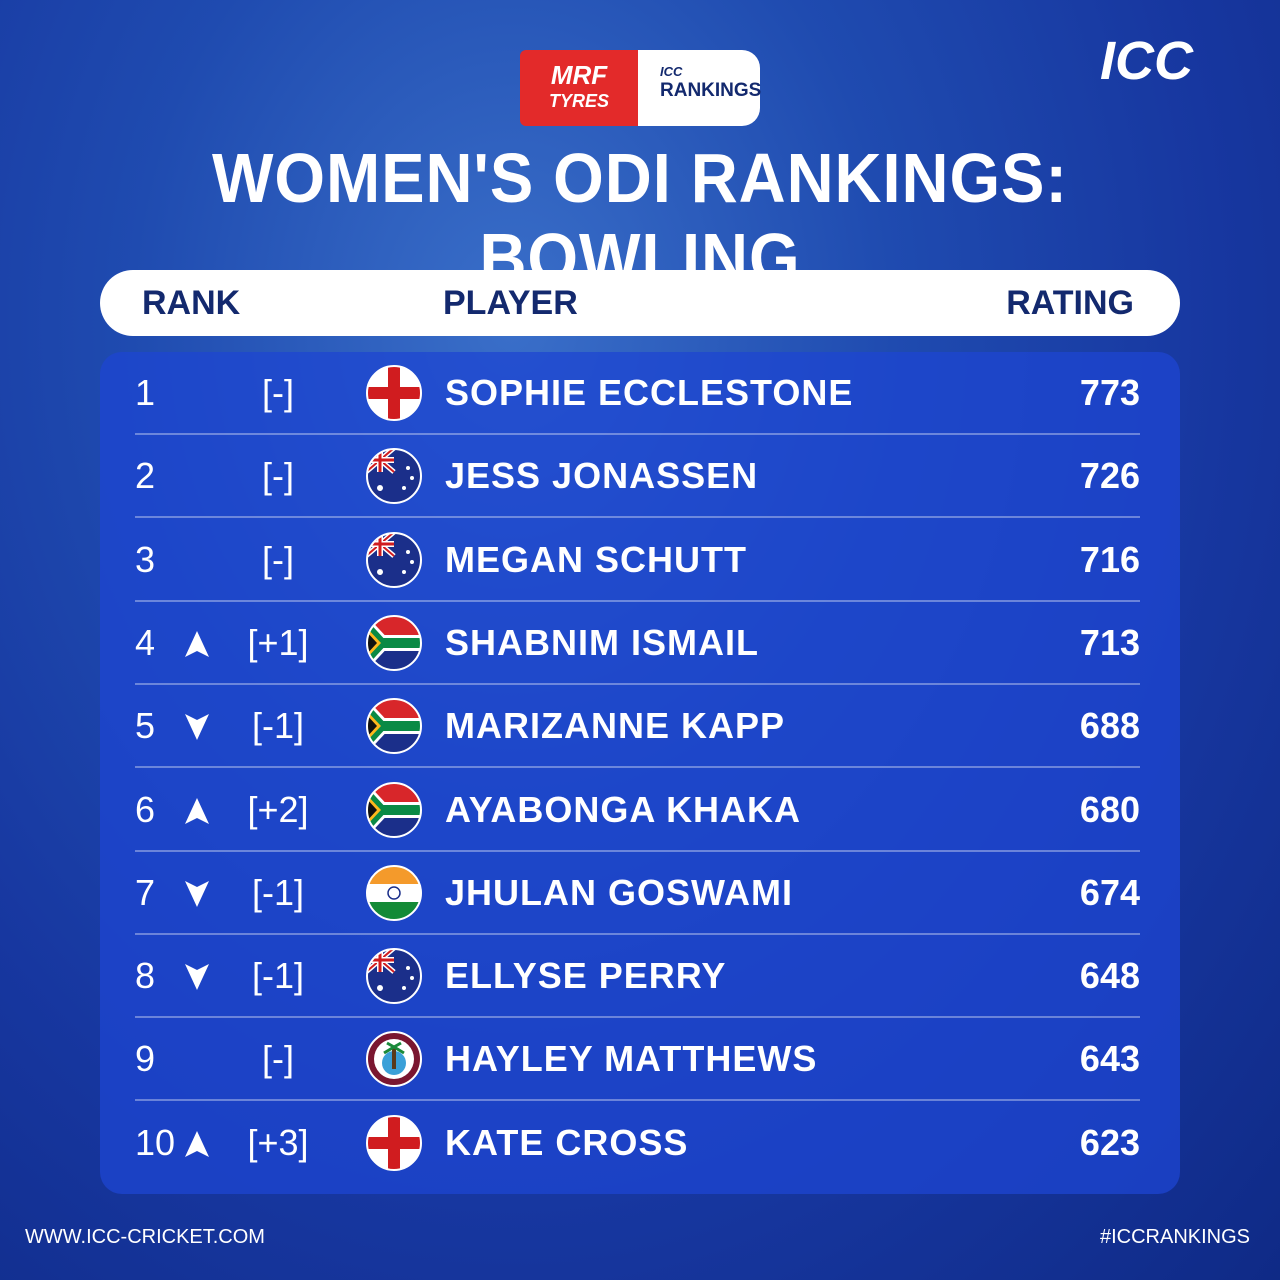  Describe the element at coordinates (1109, 642) in the screenshot. I see `rating: 713` at that location.